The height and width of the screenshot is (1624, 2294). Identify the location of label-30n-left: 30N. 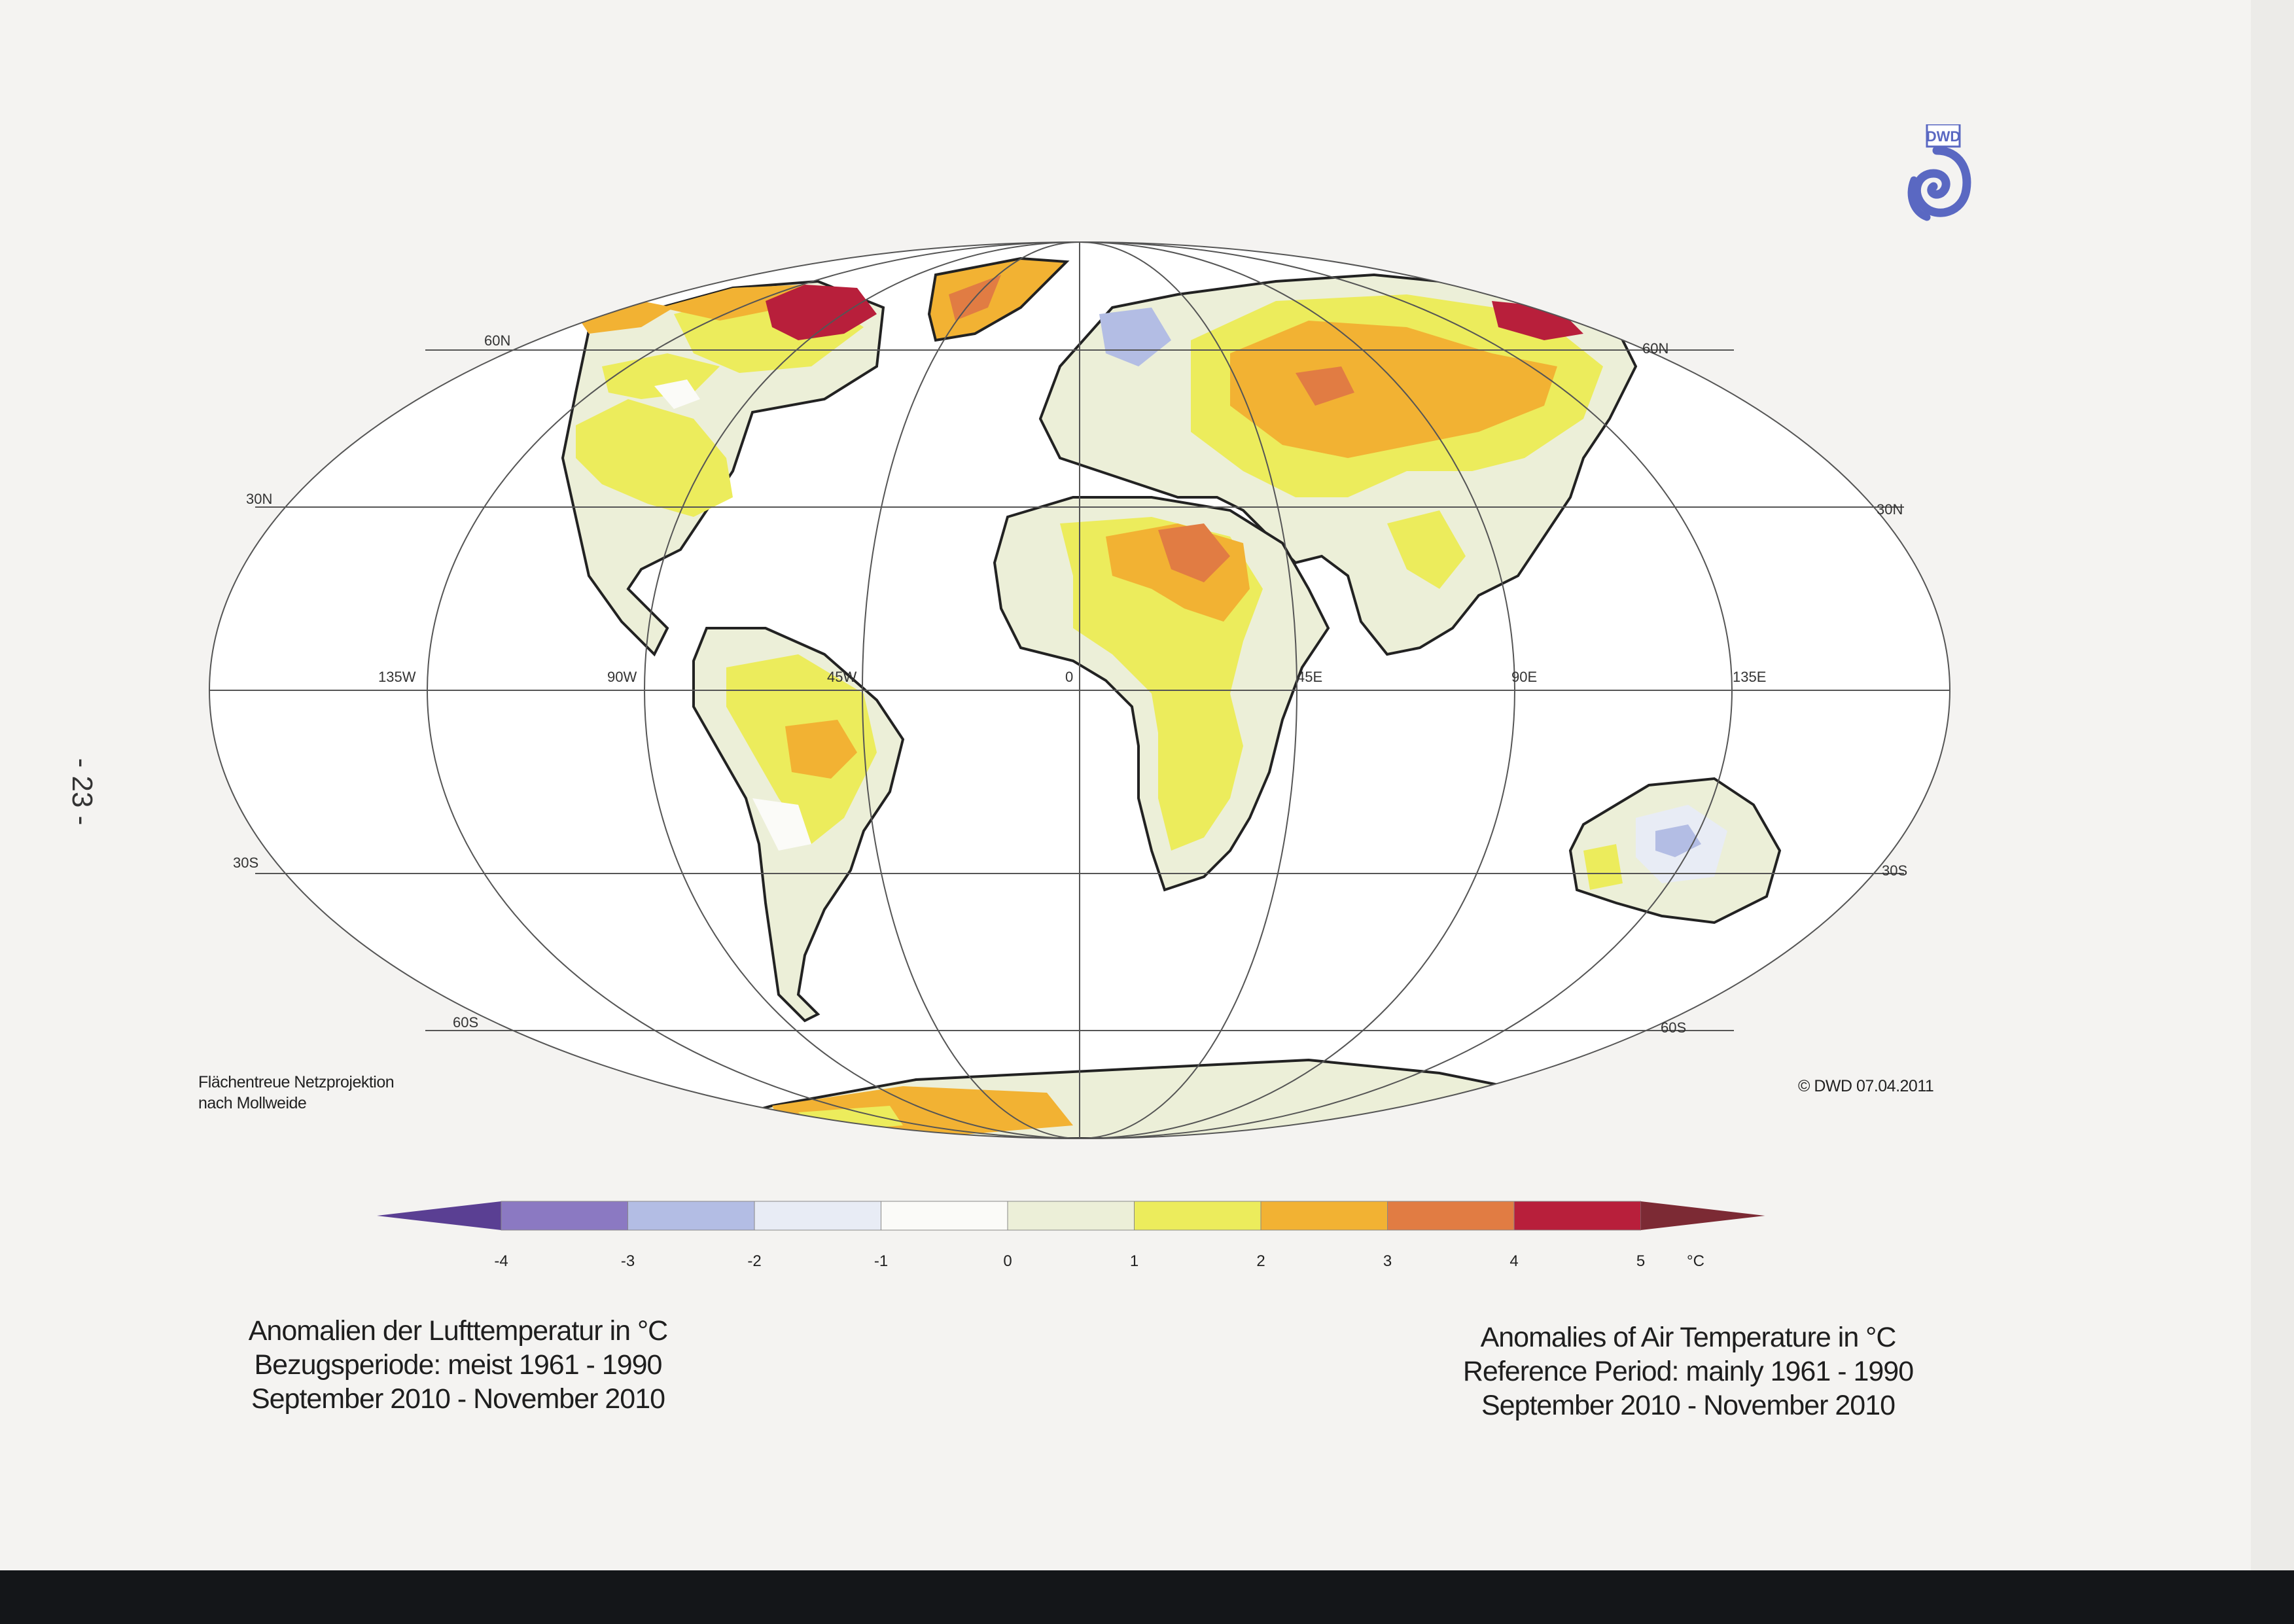
(259, 499).